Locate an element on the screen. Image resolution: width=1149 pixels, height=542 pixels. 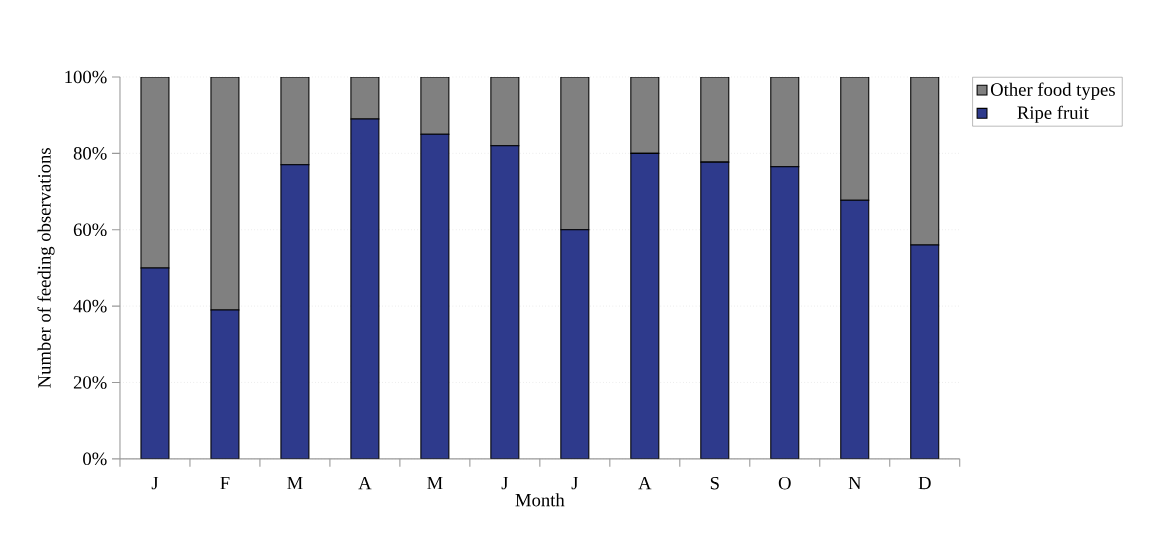
y-tick-label: 40% is located at coordinates (90, 306).